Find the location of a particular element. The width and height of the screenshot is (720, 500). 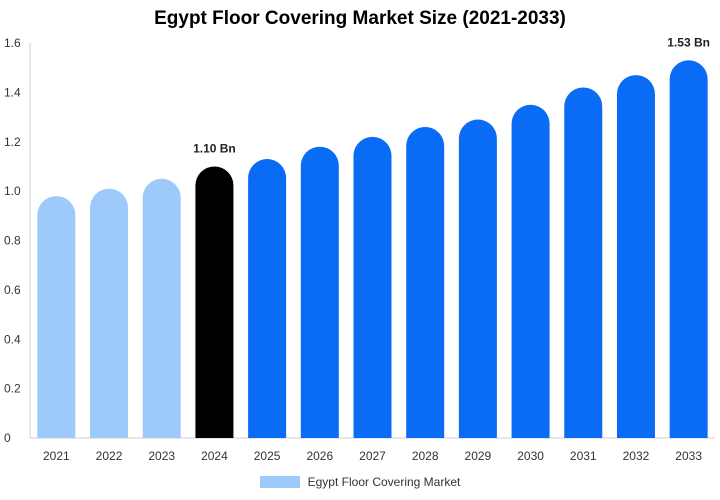

bar-2024 is located at coordinates (214, 302).